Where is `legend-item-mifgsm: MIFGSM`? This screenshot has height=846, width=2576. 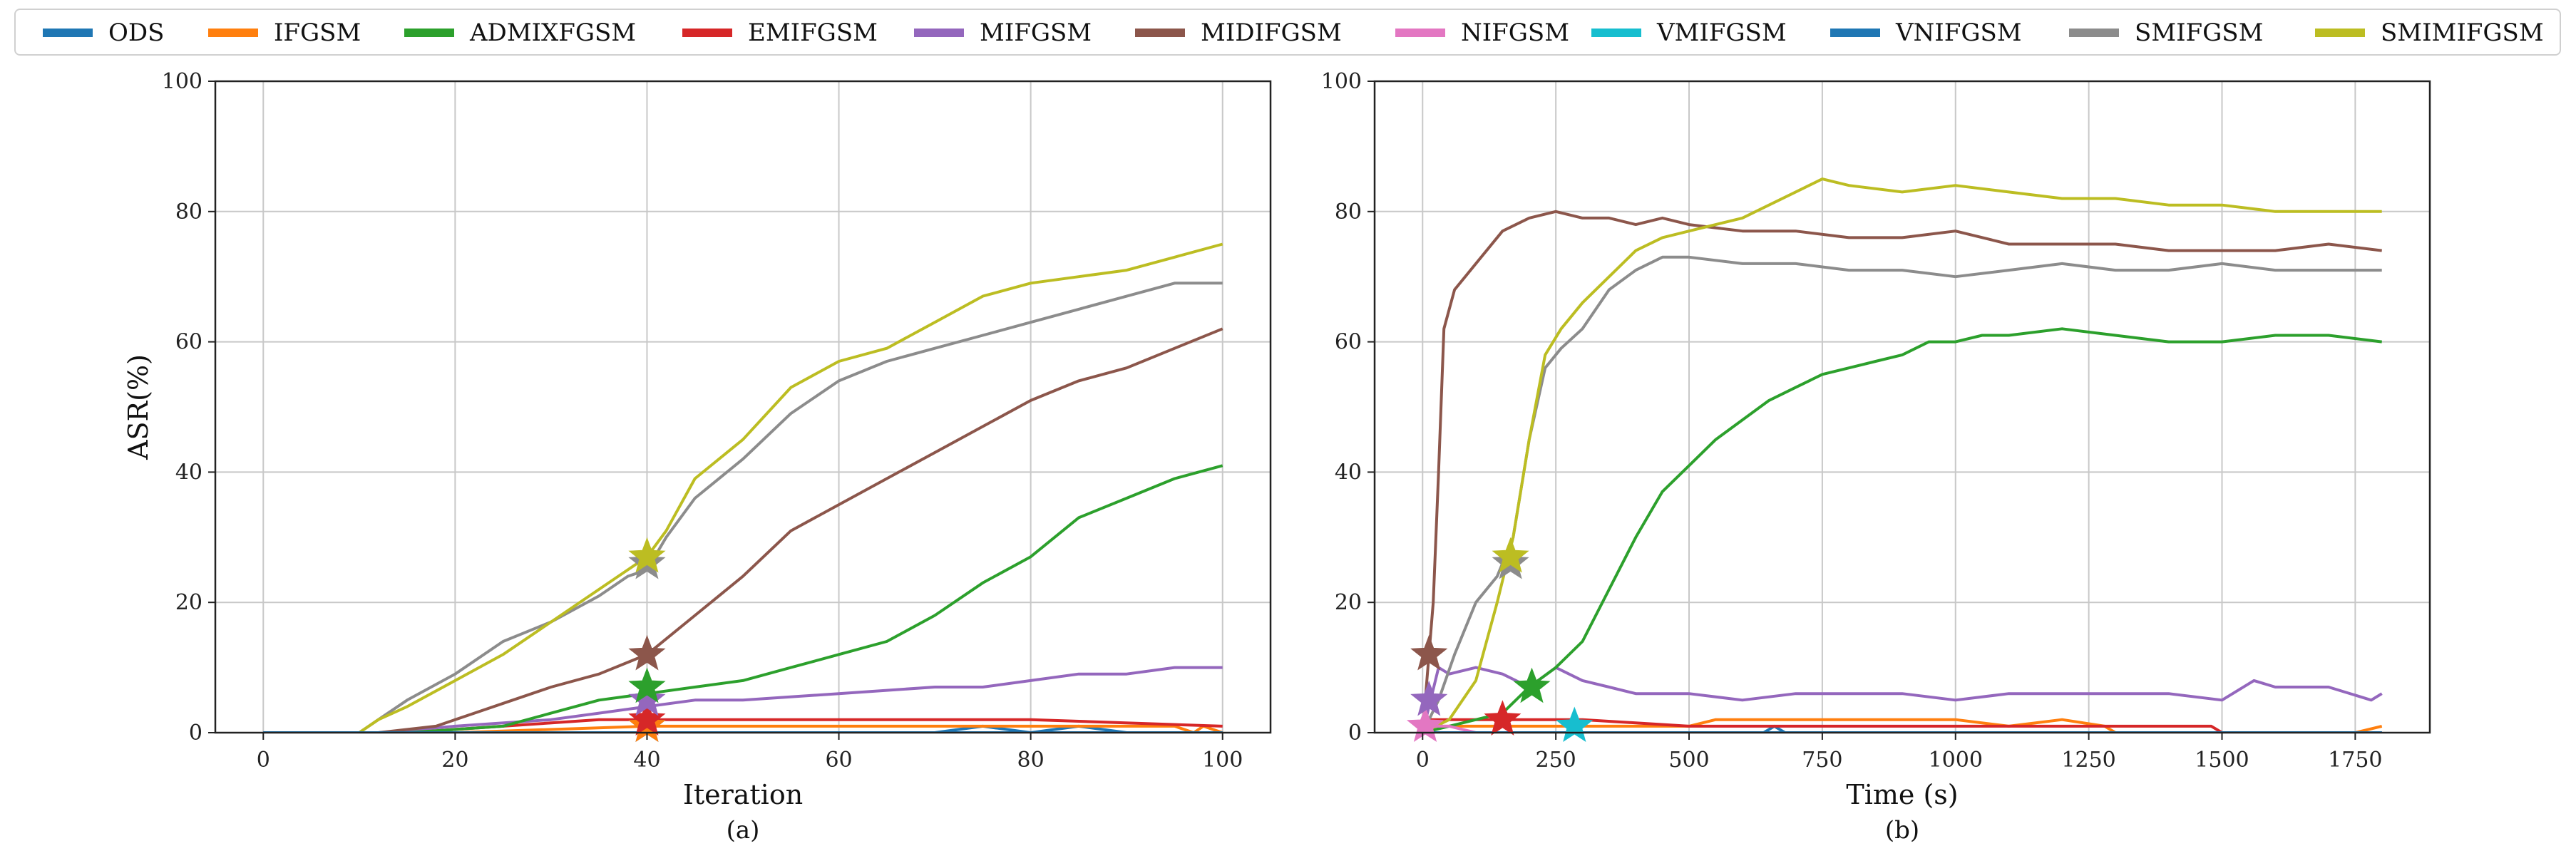 legend-item-mifgsm: MIFGSM is located at coordinates (1003, 33).